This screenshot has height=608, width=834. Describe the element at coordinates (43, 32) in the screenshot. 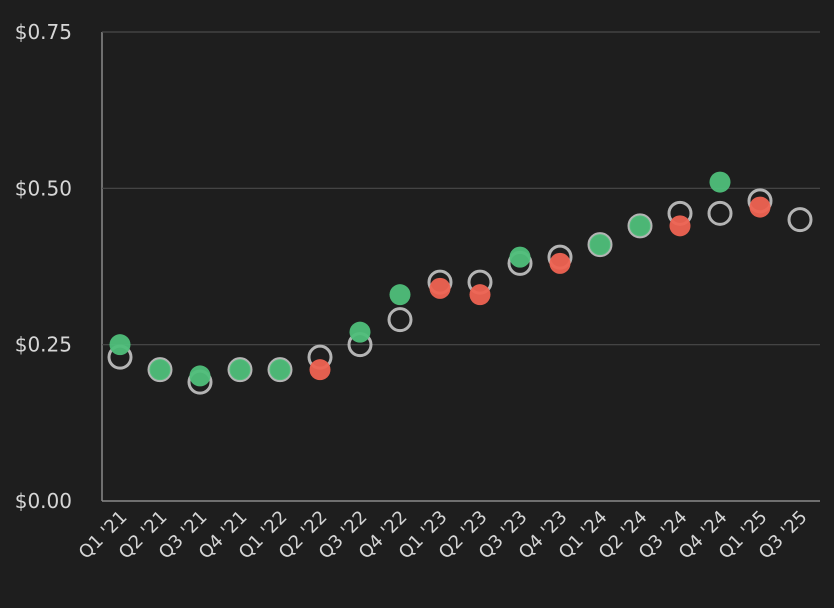

I see `y-tick-label: $0.75` at that location.